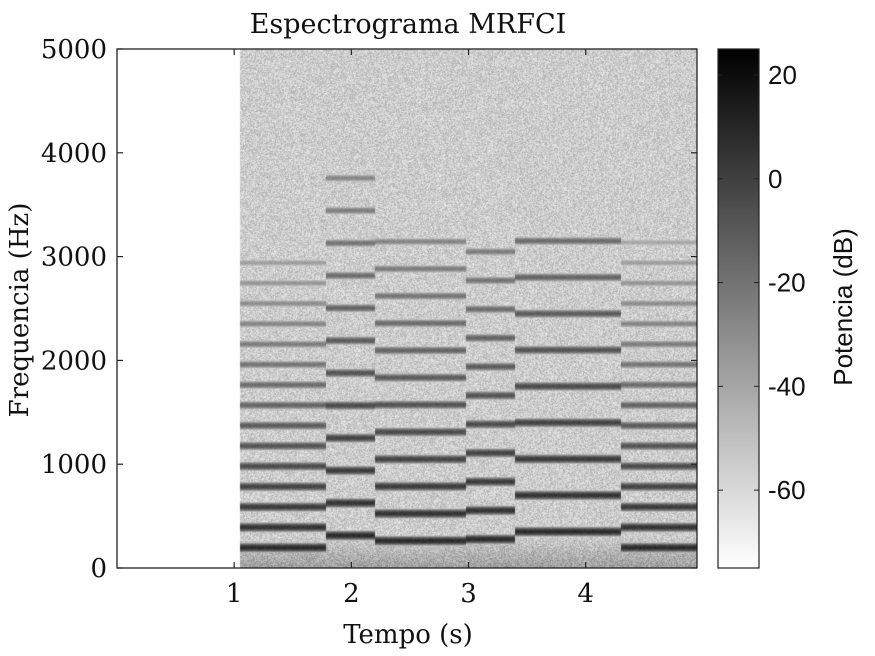  Describe the element at coordinates (775, 179) in the screenshot. I see `colorbar-tick-label: 0` at that location.